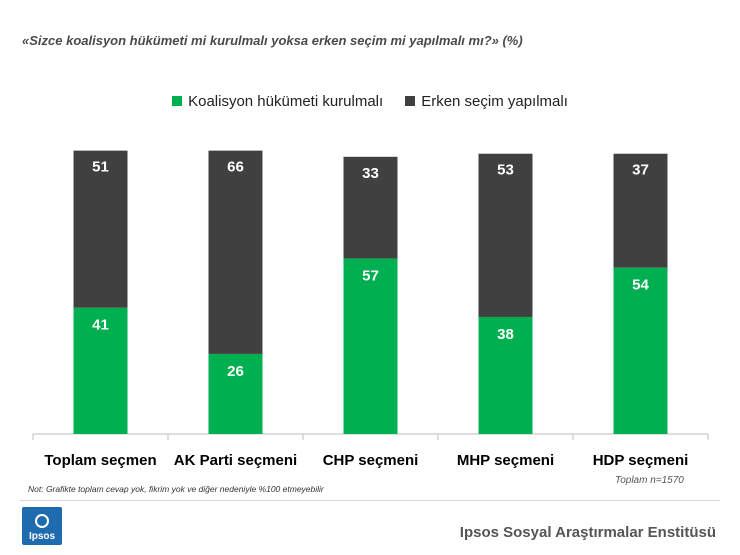 The image size is (740, 555). What do you see at coordinates (286, 101) in the screenshot?
I see `legend-label-koalisyon: Koalisyon hükümeti kurulmalı` at bounding box center [286, 101].